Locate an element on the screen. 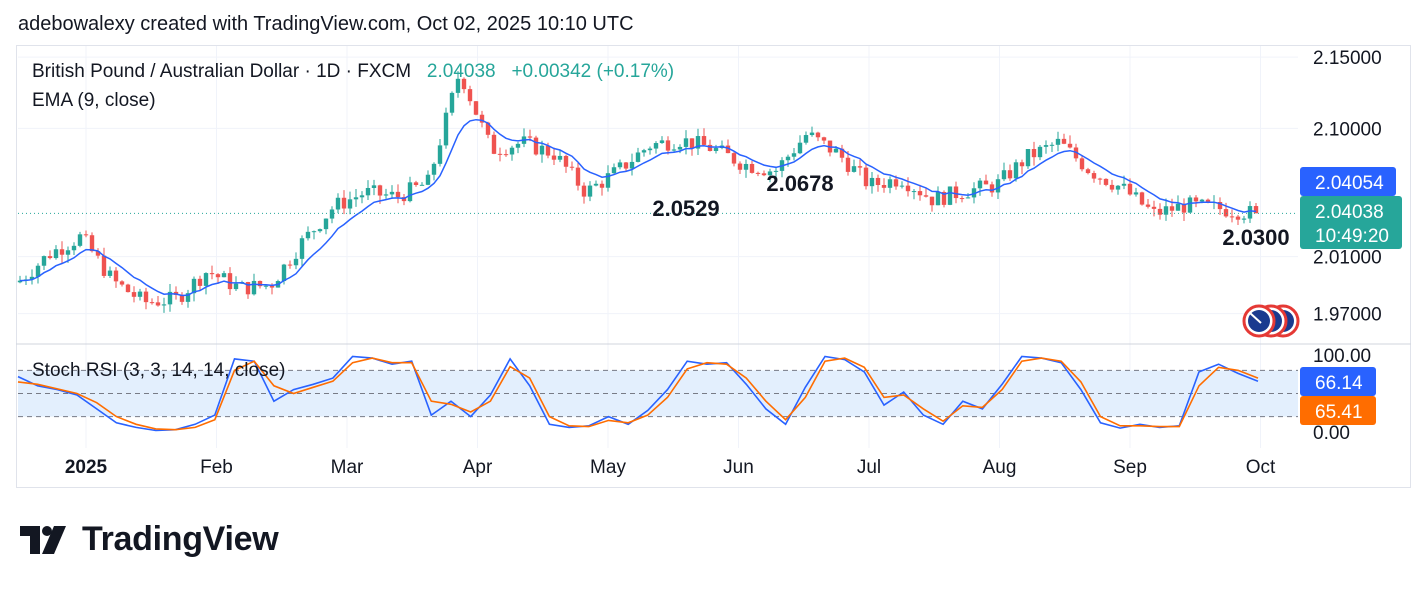 This screenshot has width=1428, height=591. price-annotation: 2.0300 is located at coordinates (1255, 237).